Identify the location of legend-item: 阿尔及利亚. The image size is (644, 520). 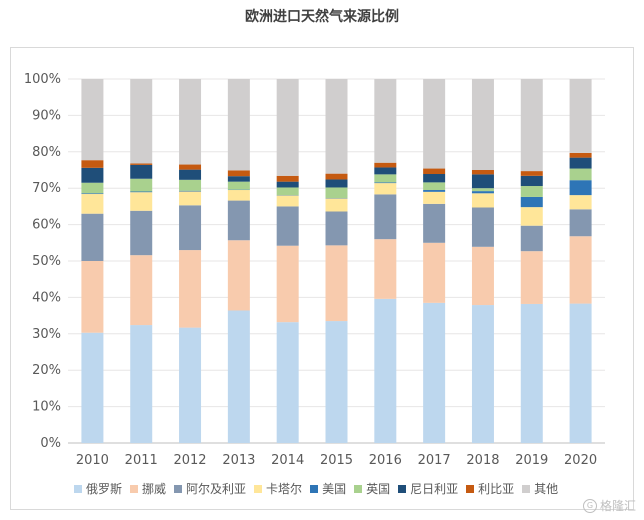
(210, 488).